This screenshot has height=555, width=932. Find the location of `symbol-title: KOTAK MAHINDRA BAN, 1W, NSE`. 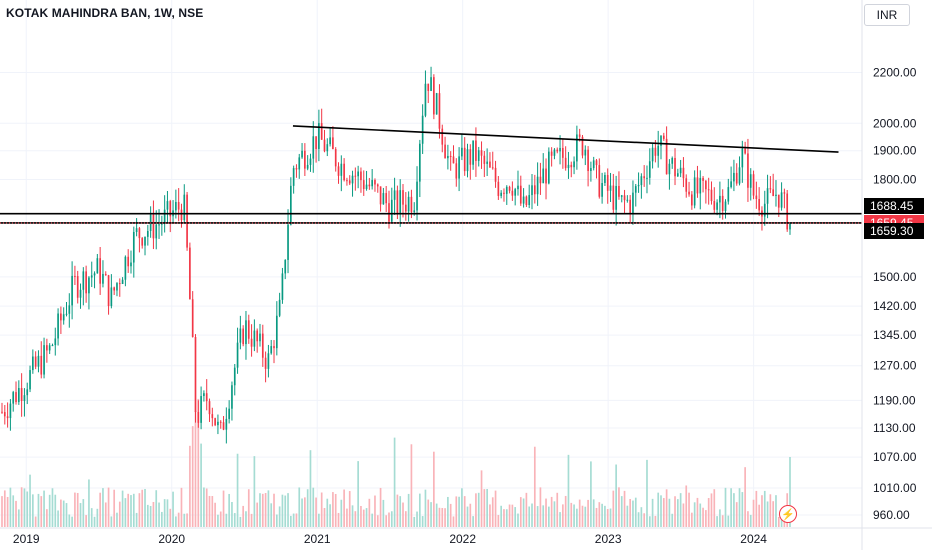

symbol-title: KOTAK MAHINDRA BAN, 1W, NSE is located at coordinates (105, 13).